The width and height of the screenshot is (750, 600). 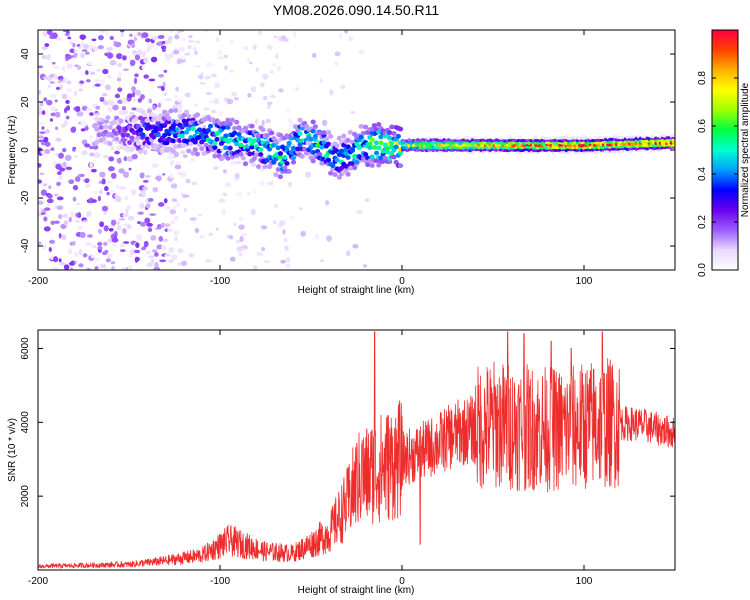 I want to click on snr-x-tick-label: 100, so click(x=584, y=581).